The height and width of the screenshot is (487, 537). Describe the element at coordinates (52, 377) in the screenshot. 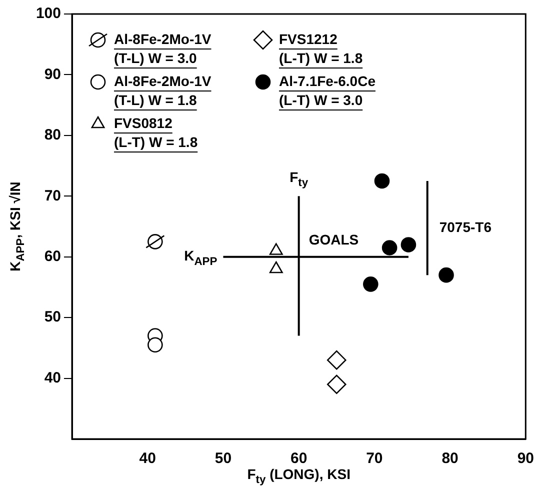

I see `y-tick-label: 40` at that location.